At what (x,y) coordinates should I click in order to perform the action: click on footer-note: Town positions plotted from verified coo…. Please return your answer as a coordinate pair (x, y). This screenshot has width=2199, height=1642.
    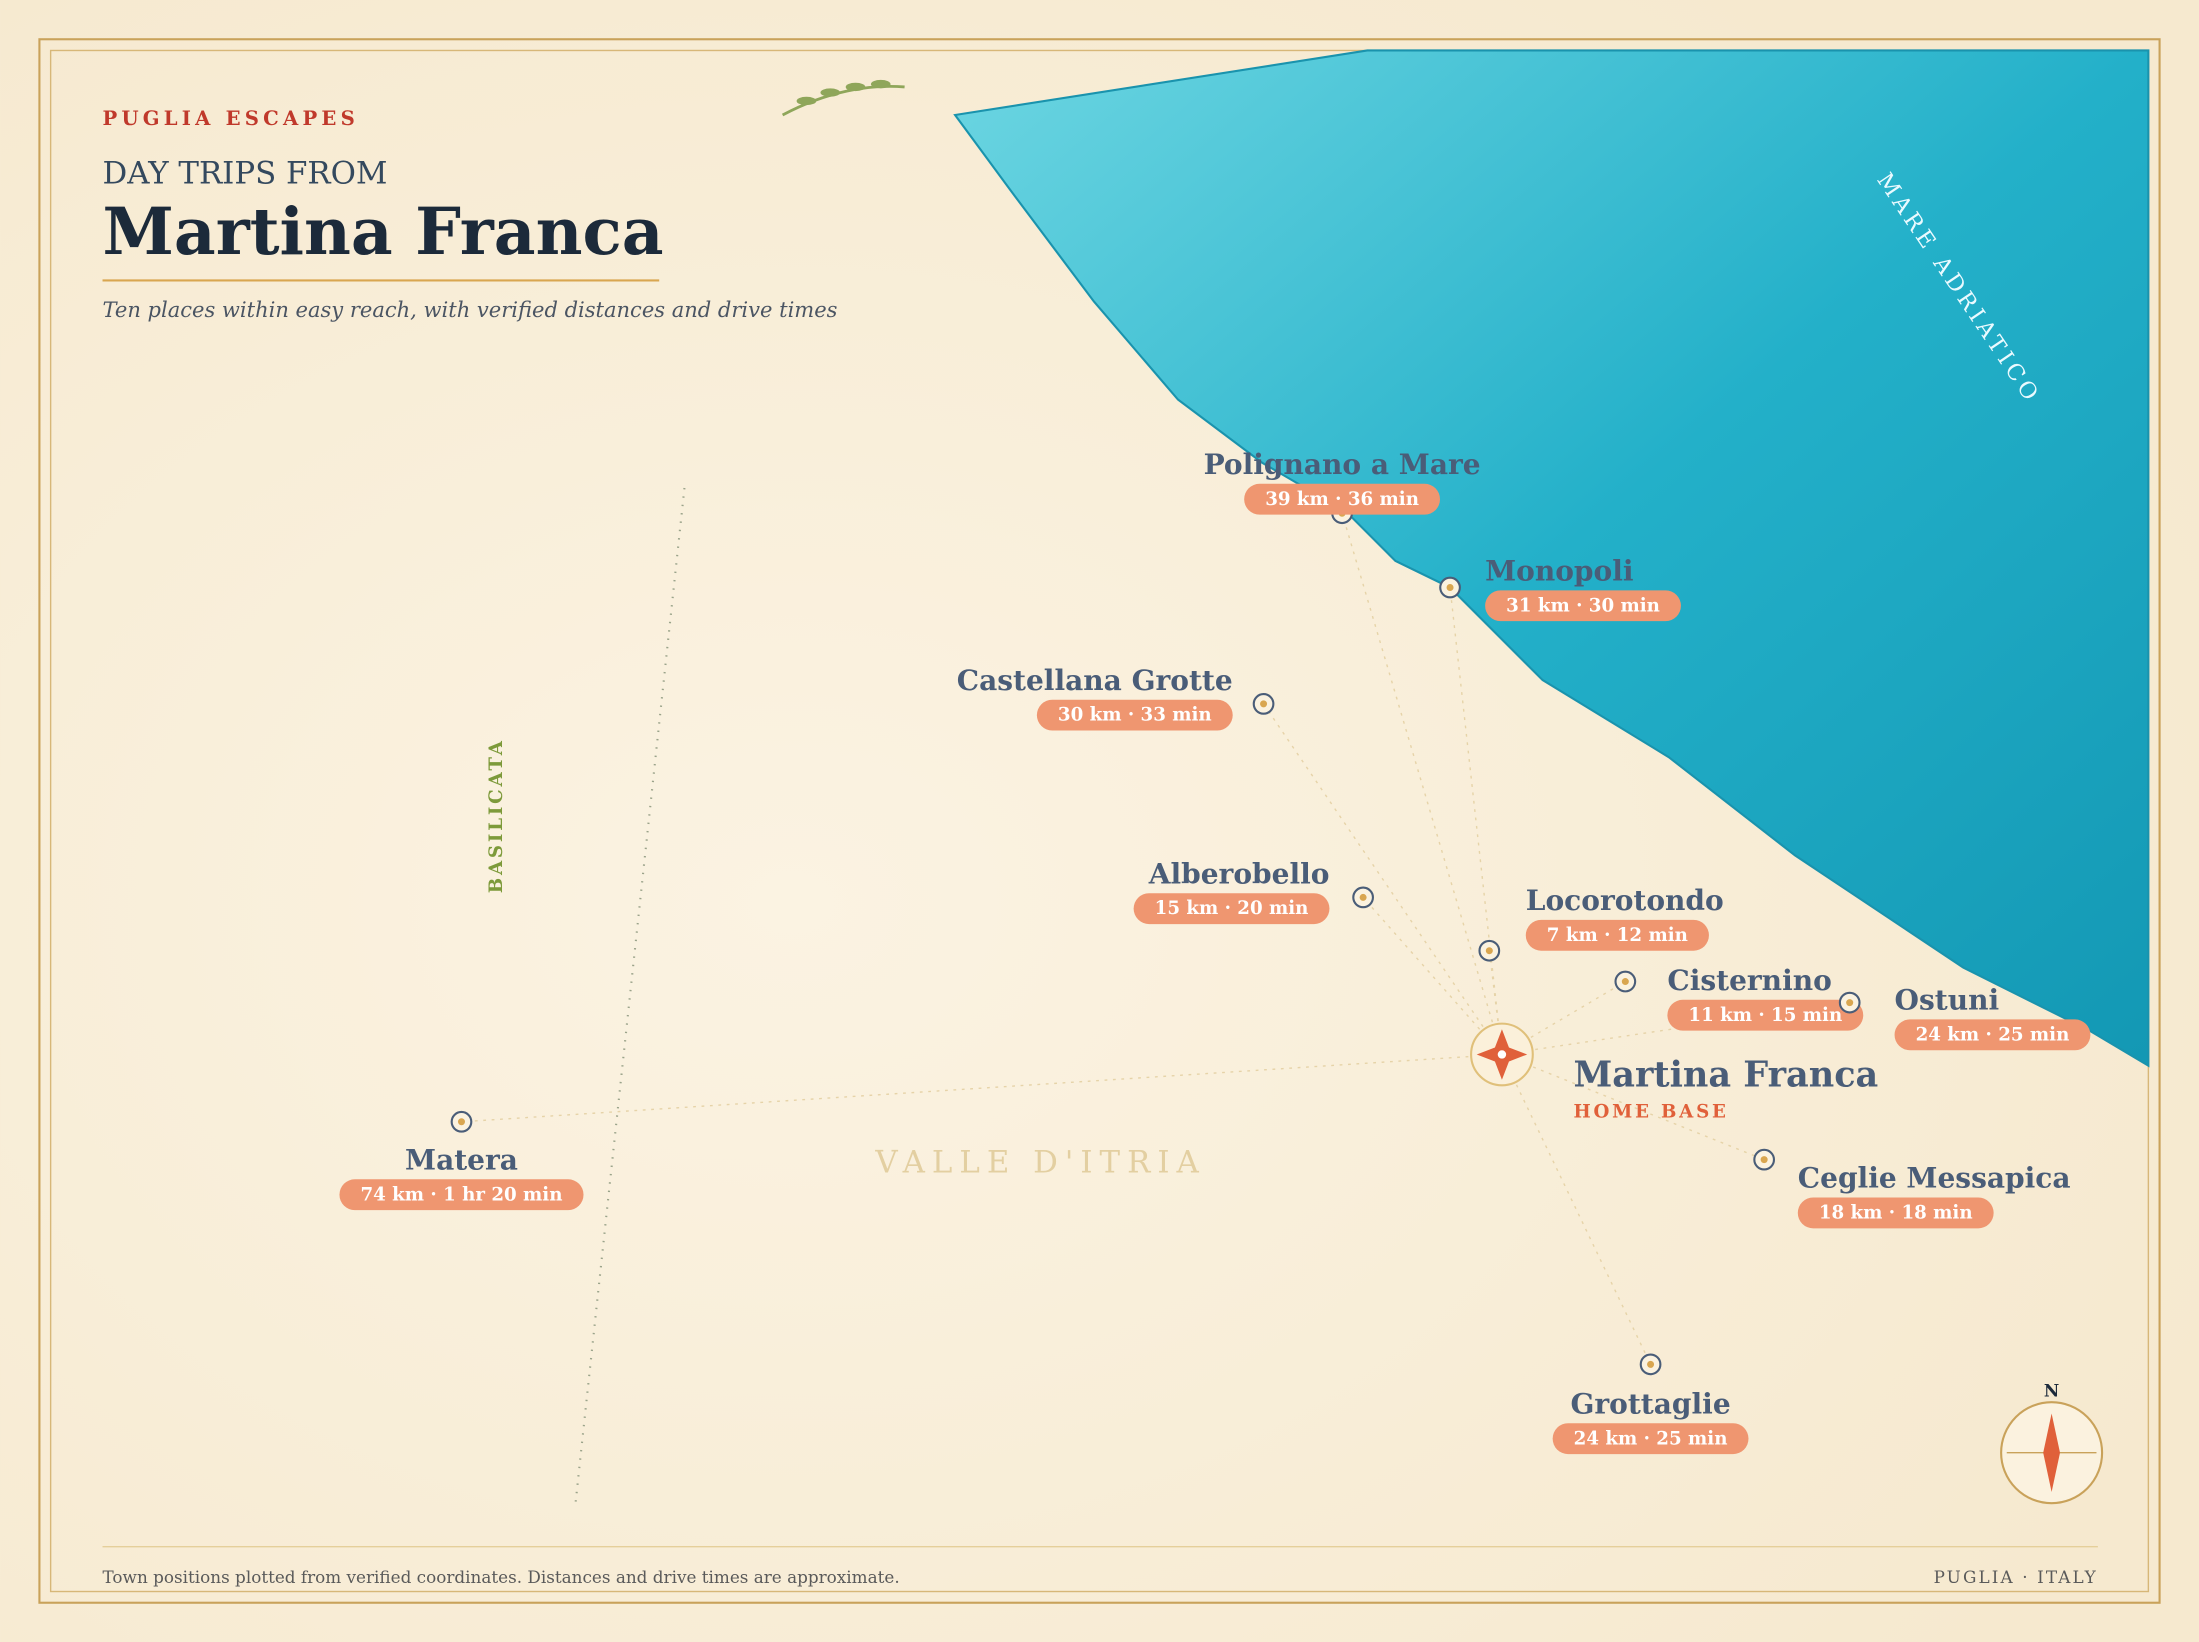
    Looking at the image, I should click on (501, 1577).